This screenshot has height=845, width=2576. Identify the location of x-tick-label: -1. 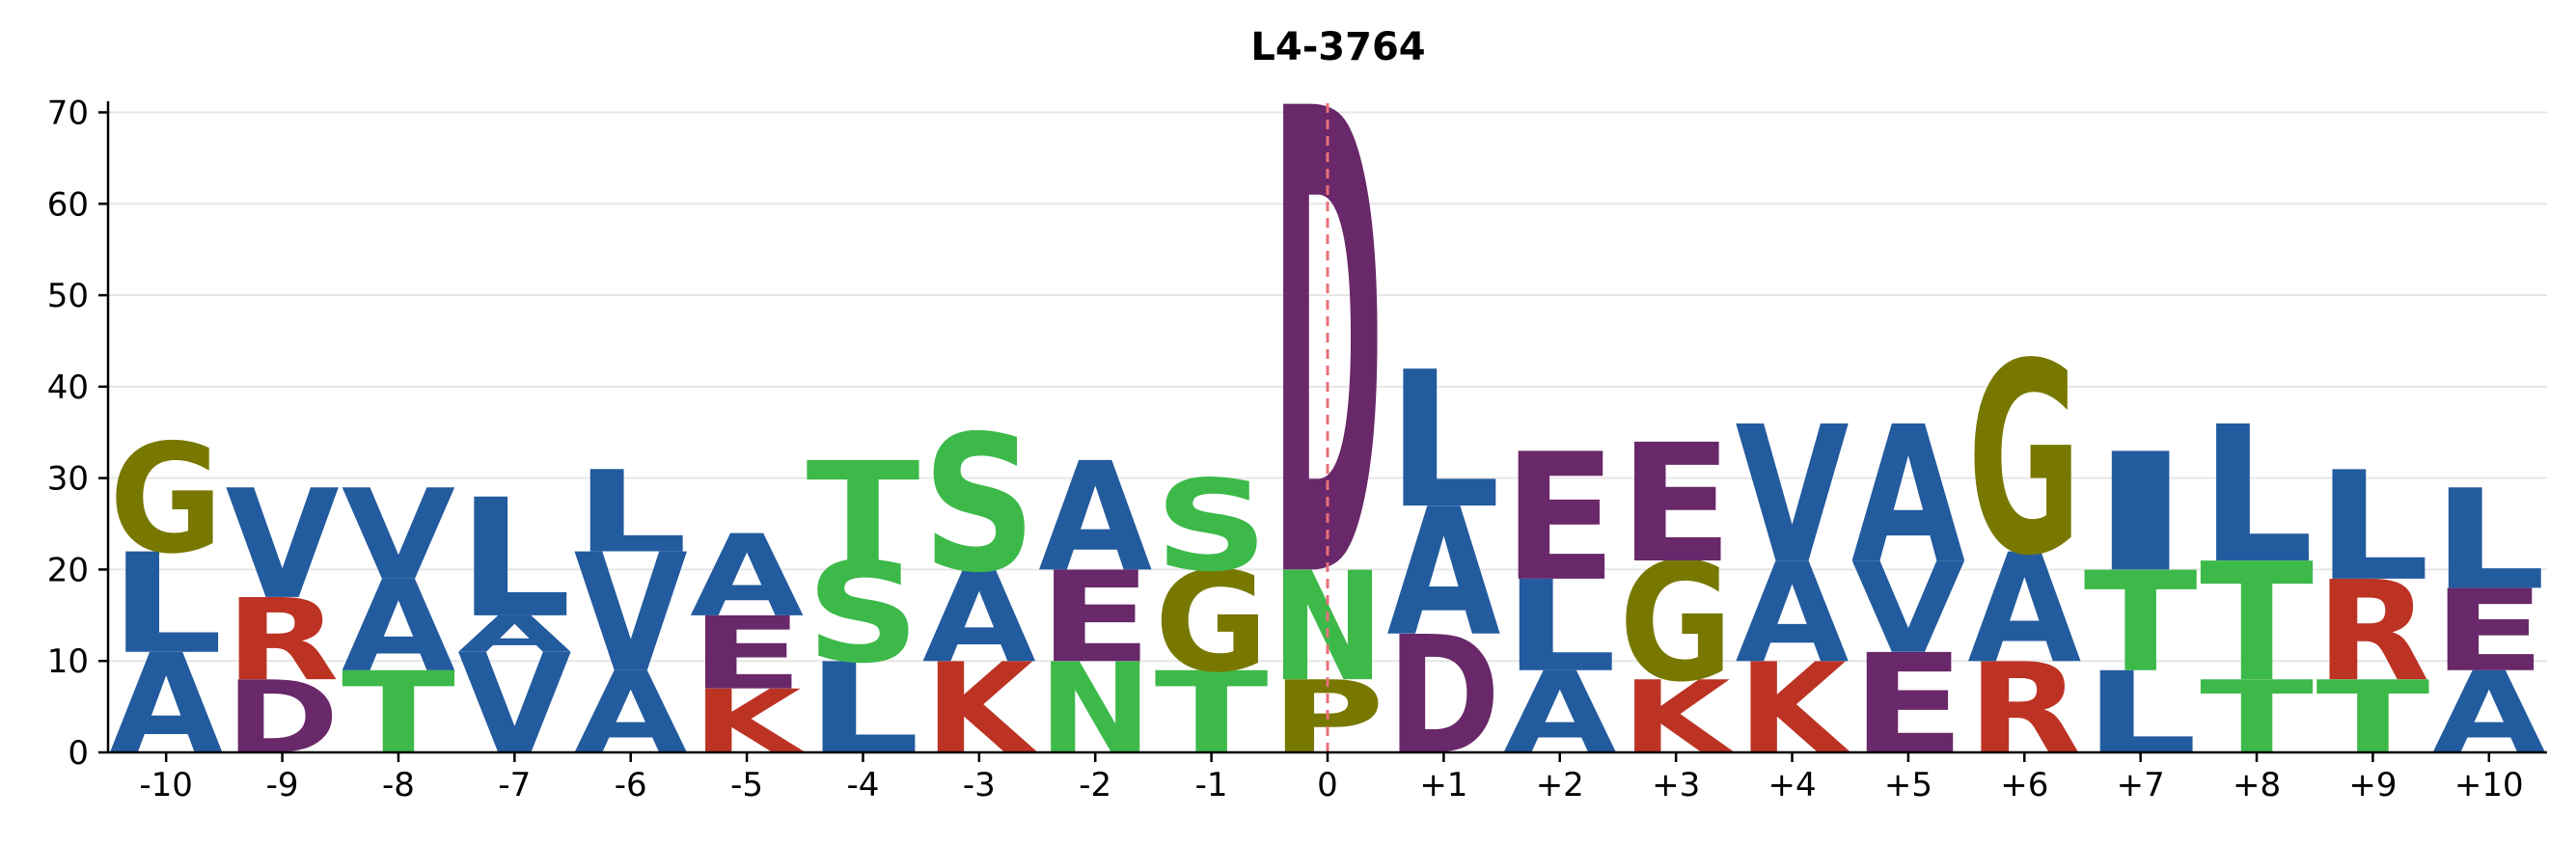
(1211, 785).